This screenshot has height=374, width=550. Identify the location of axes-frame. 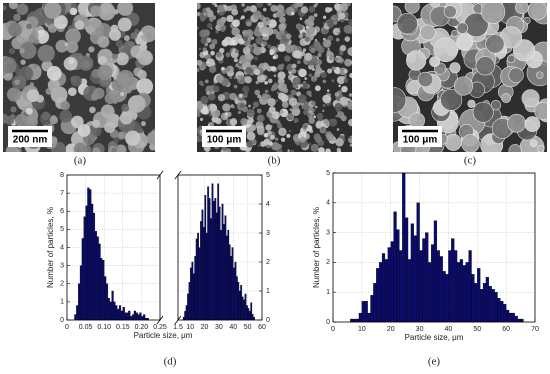
(434, 247).